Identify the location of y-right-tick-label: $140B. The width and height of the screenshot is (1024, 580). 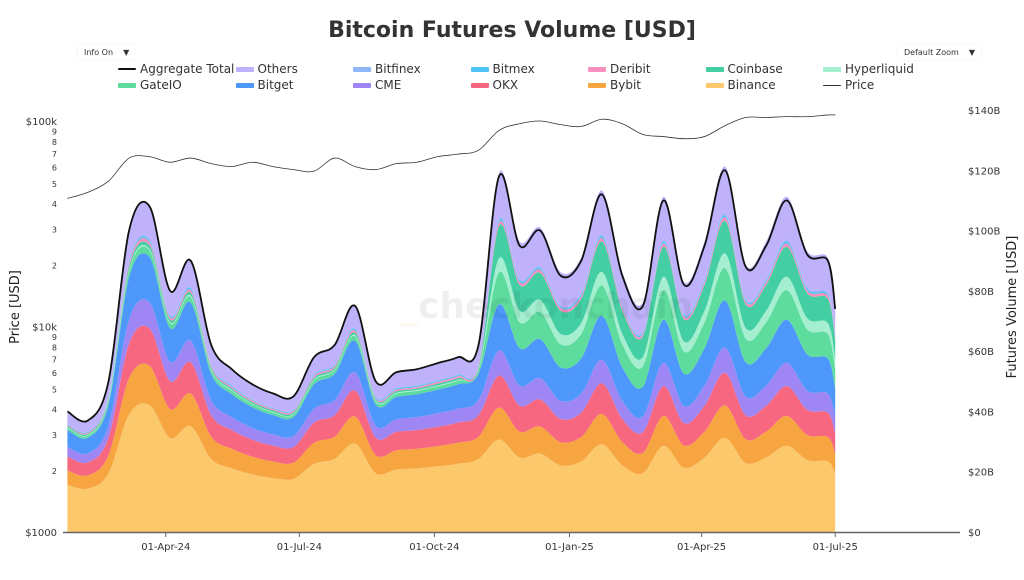
(984, 111).